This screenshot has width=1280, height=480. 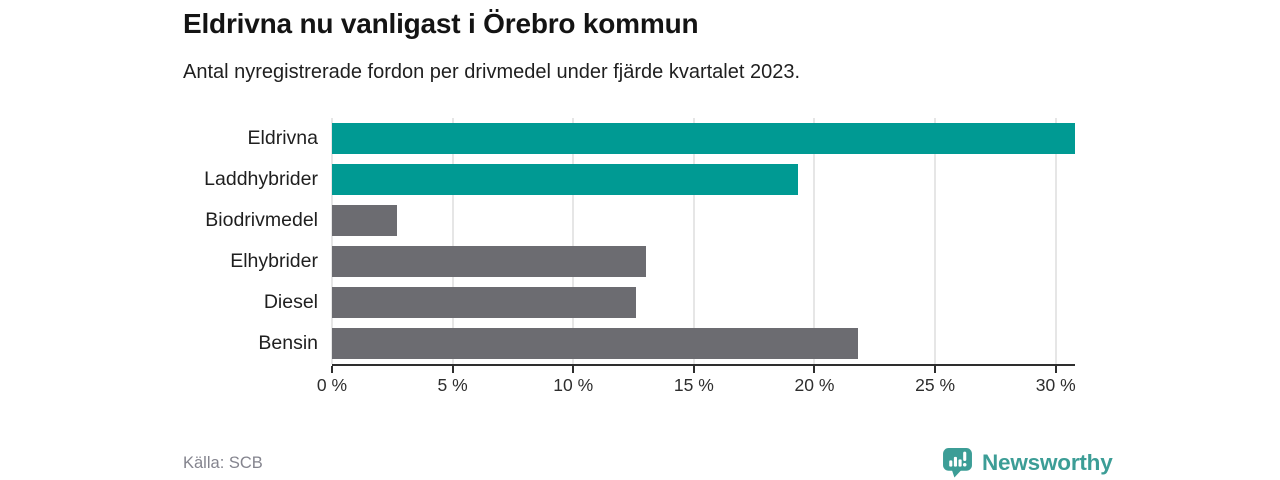 What do you see at coordinates (484, 302) in the screenshot?
I see `bar-diesel` at bounding box center [484, 302].